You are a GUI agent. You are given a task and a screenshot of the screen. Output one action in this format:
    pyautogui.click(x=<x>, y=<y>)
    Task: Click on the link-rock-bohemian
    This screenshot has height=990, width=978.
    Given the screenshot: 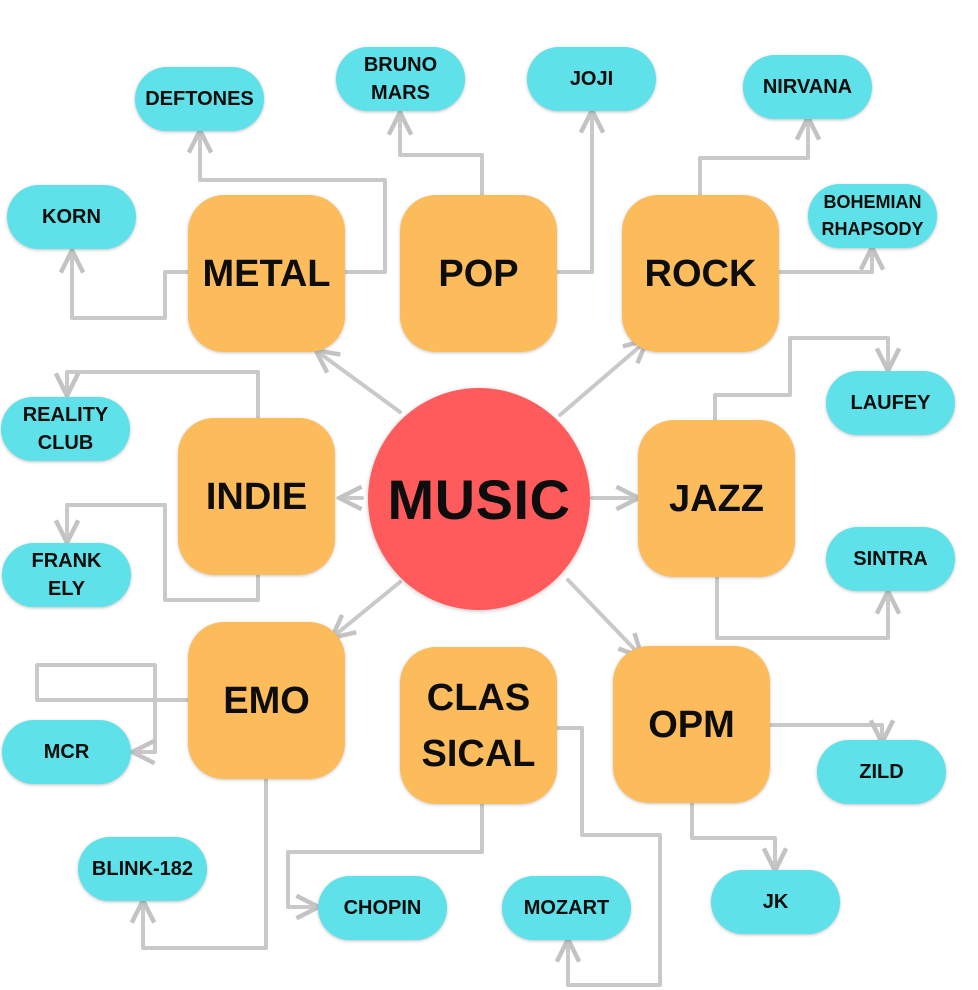 What is the action you would take?
    pyautogui.click(x=824, y=262)
    